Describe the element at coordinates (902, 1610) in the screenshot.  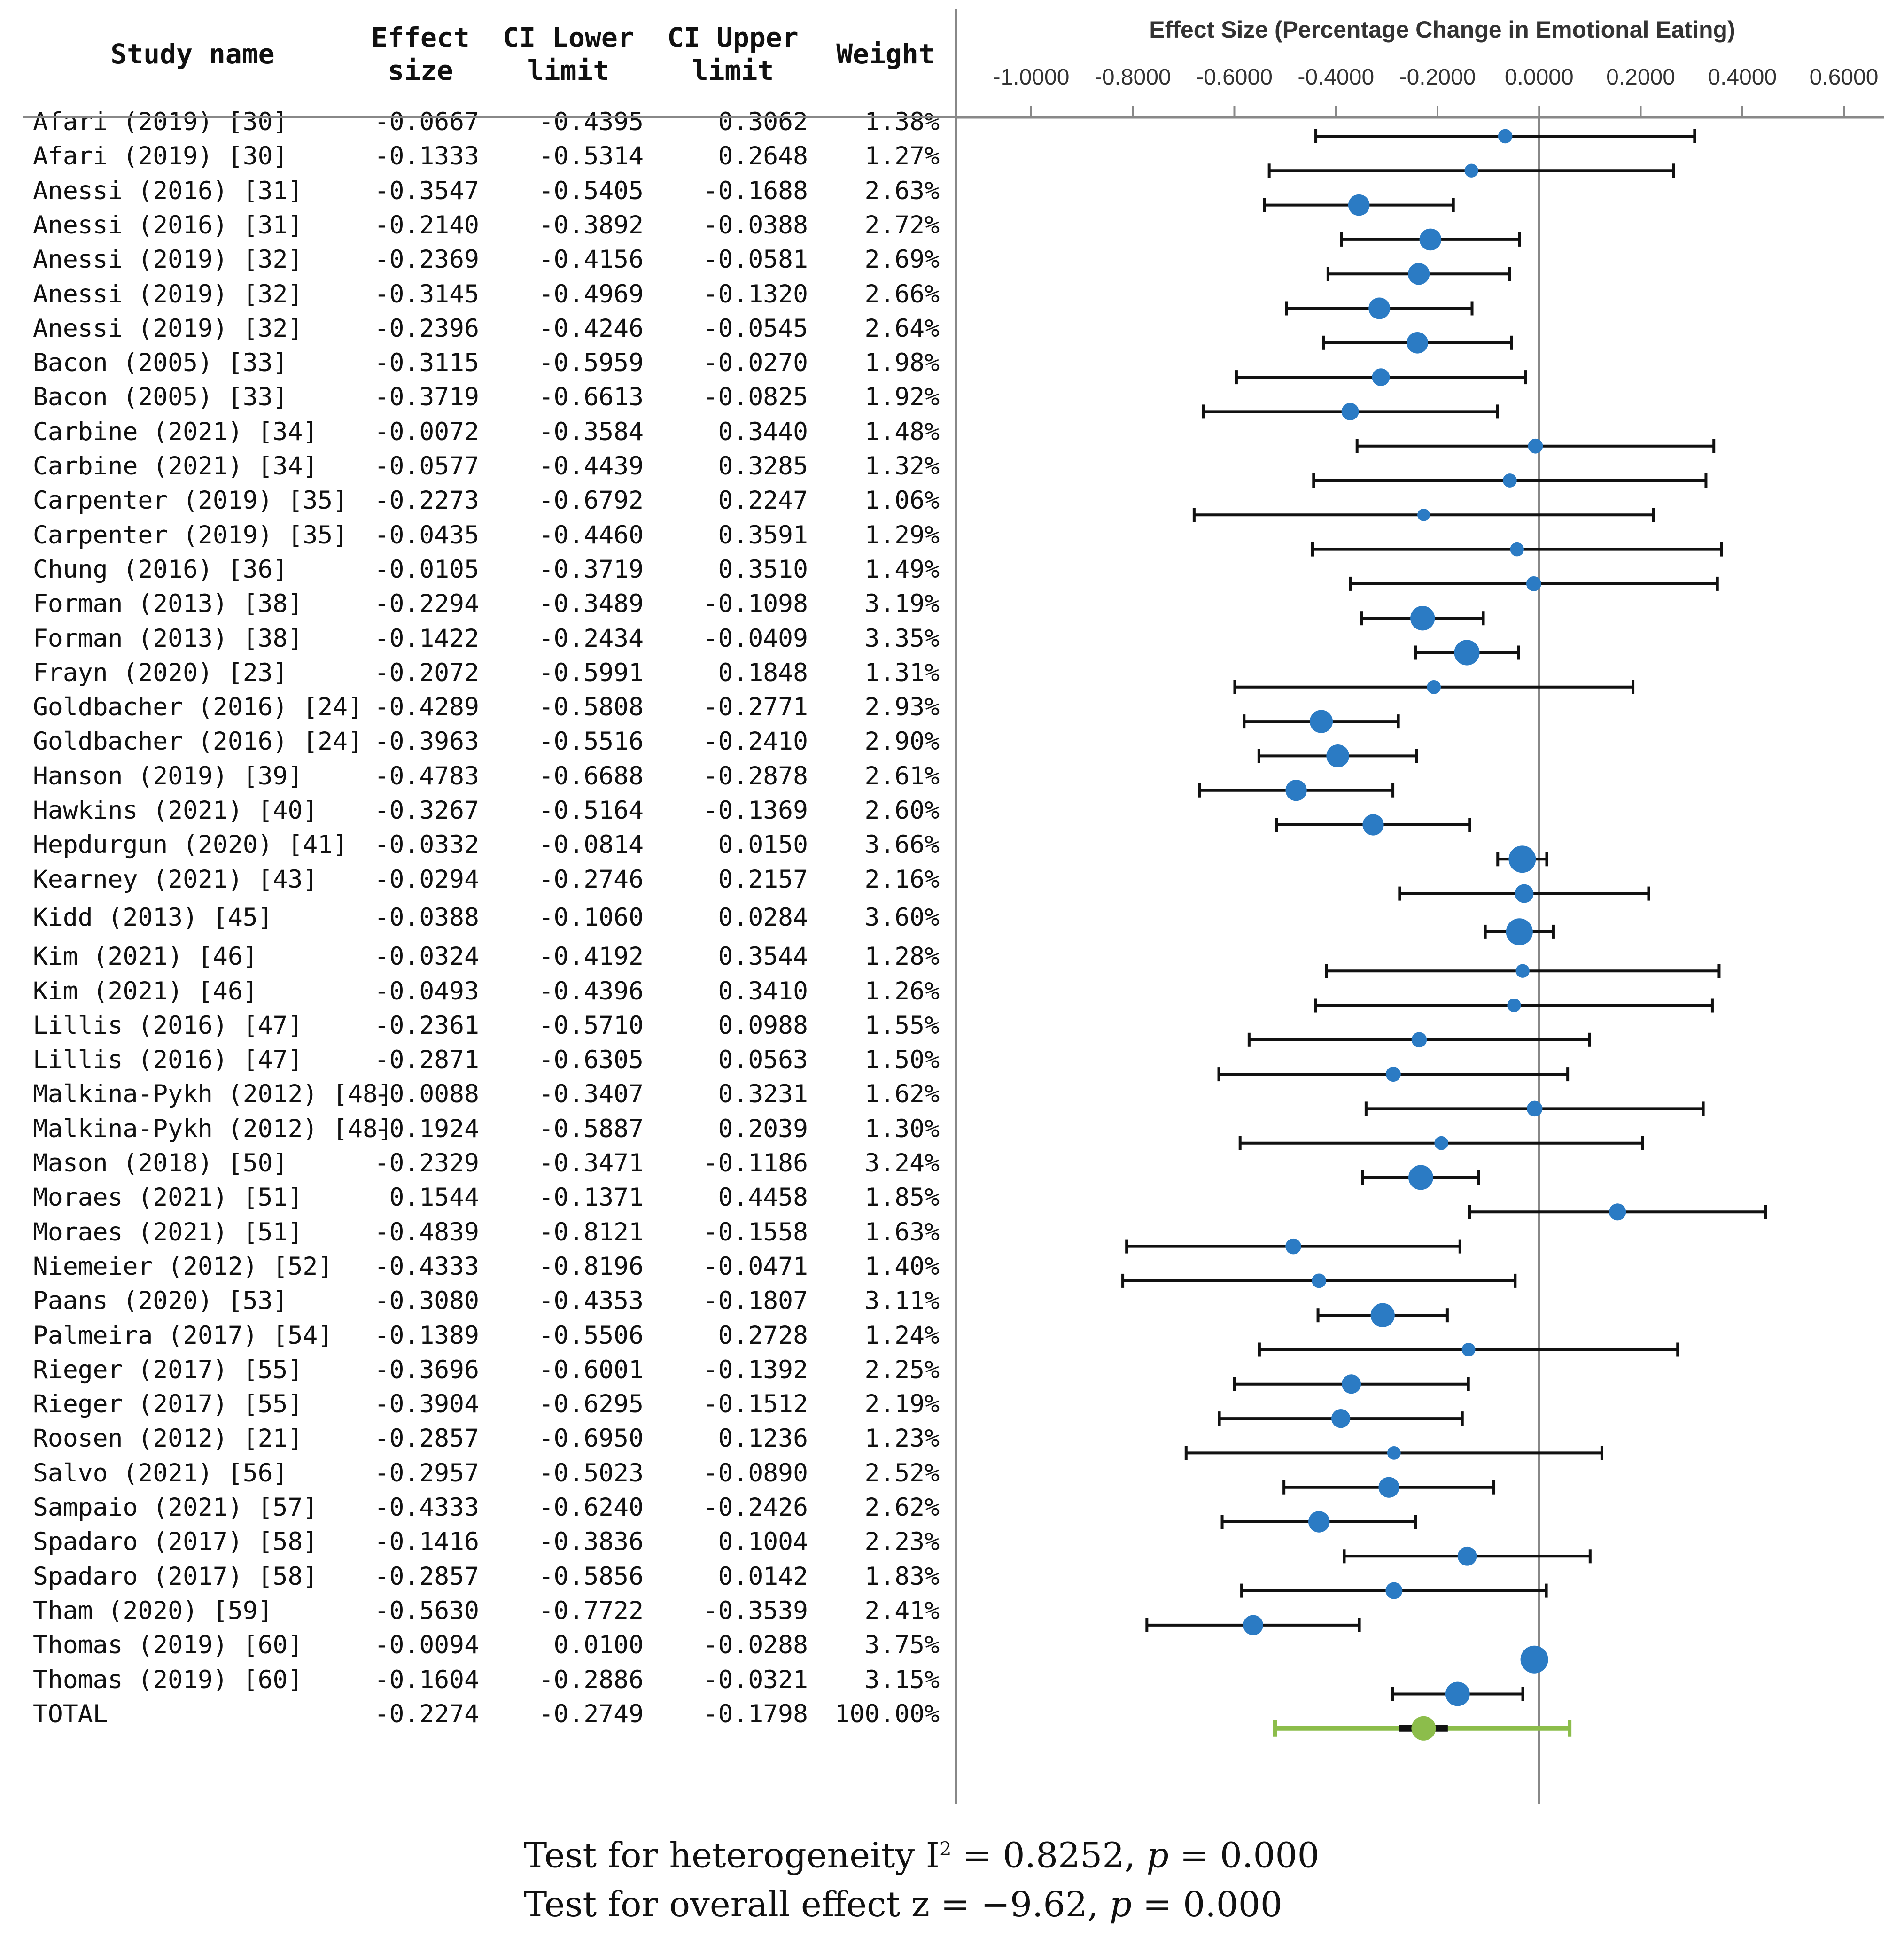
I see `cell-w: 2.41%` at that location.